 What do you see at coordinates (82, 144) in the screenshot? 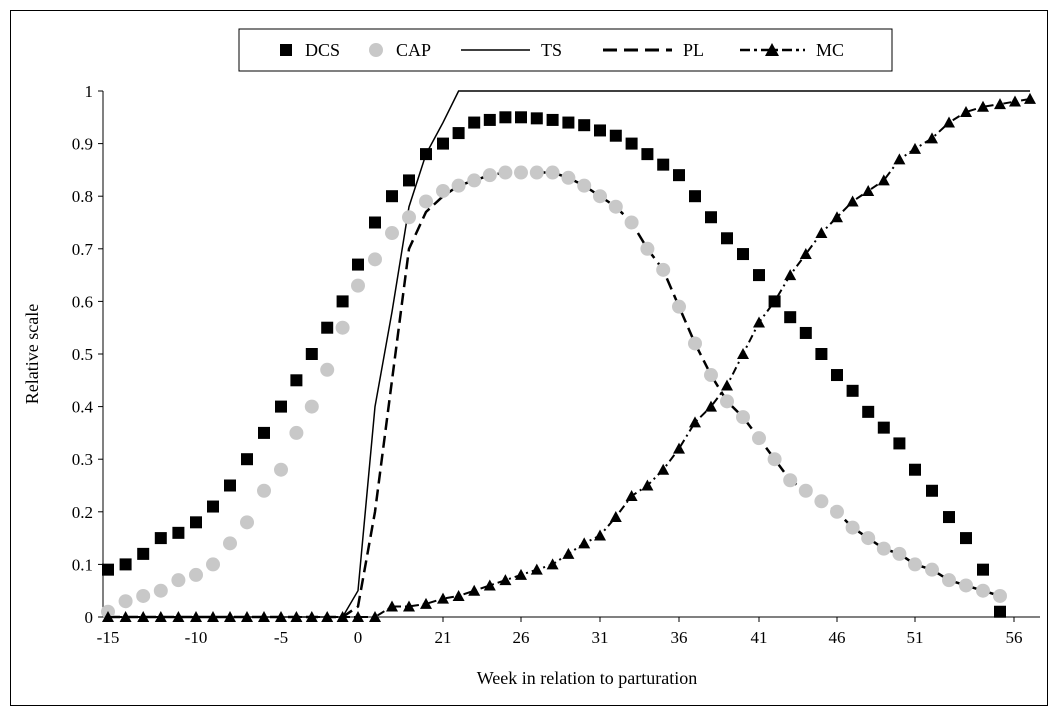
I see `y-tick-label: 0.9` at bounding box center [82, 144].